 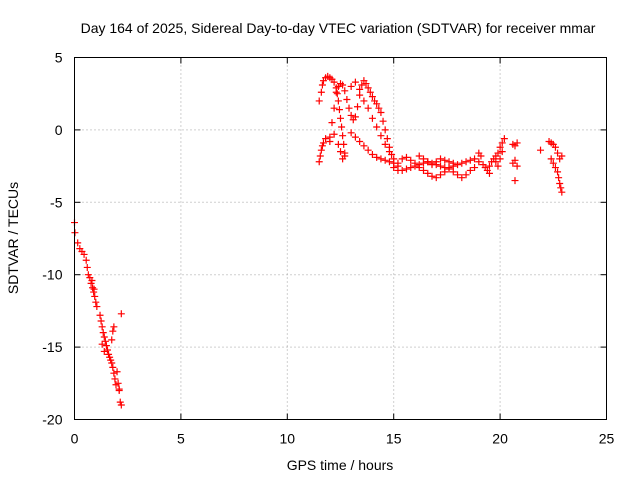 I want to click on y-tick-label: -5, so click(x=56, y=202).